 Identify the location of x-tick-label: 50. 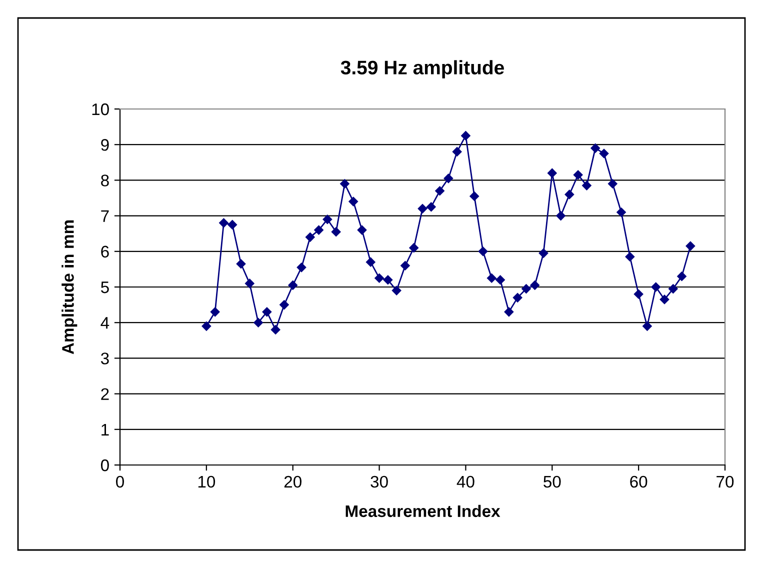
(552, 482).